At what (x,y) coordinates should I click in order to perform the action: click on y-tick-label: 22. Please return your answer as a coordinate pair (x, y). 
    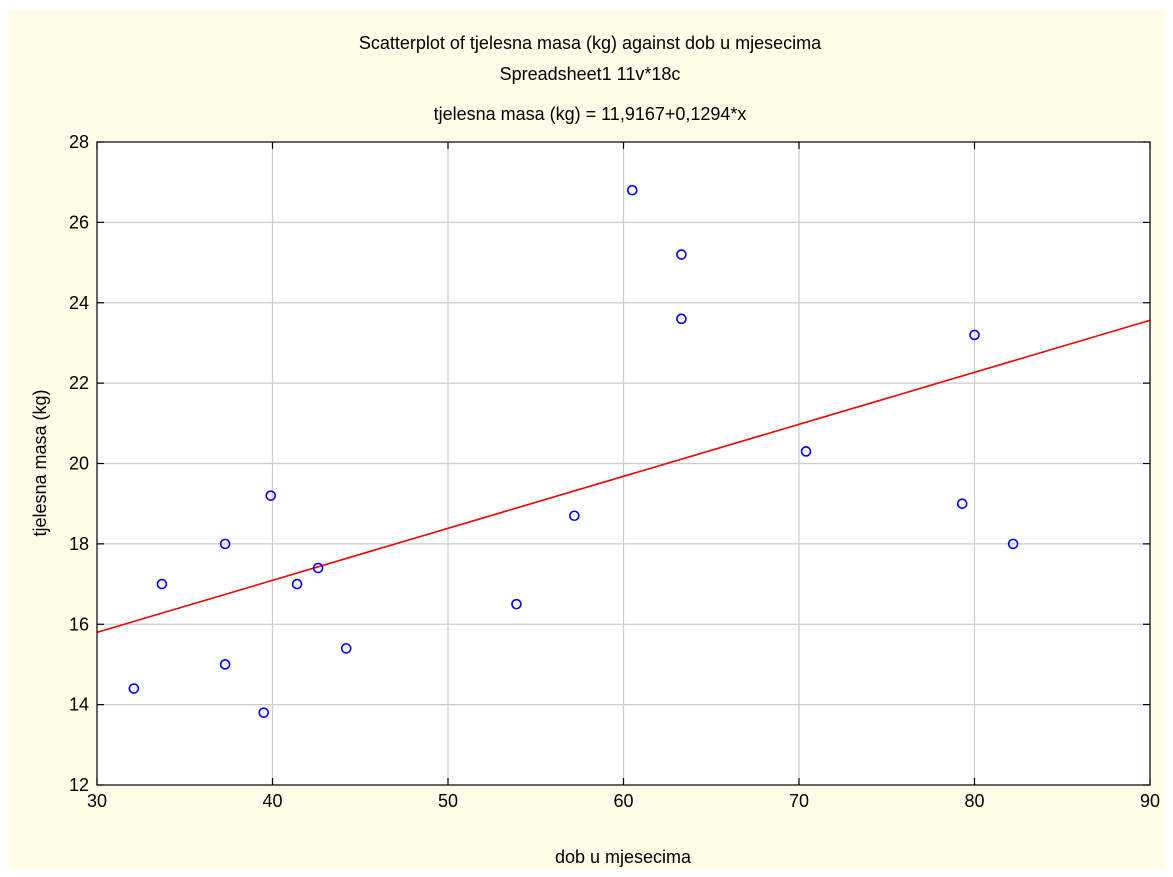
    Looking at the image, I should click on (79, 383).